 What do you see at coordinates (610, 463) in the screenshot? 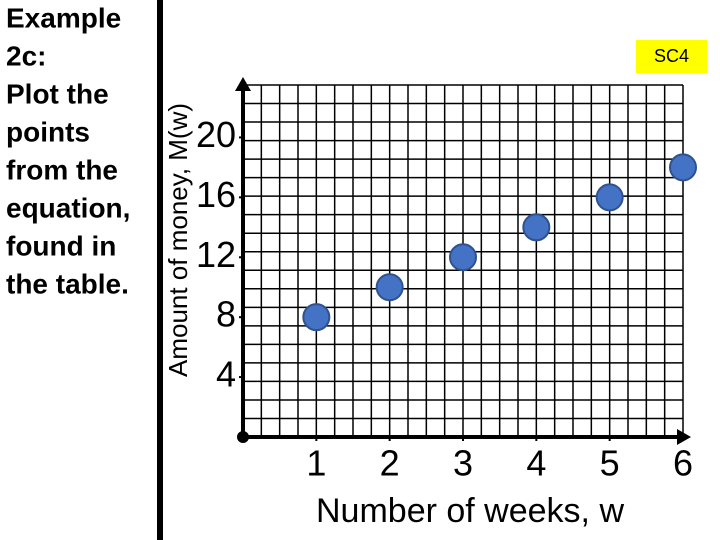
I see `x-tick-label: 5` at bounding box center [610, 463].